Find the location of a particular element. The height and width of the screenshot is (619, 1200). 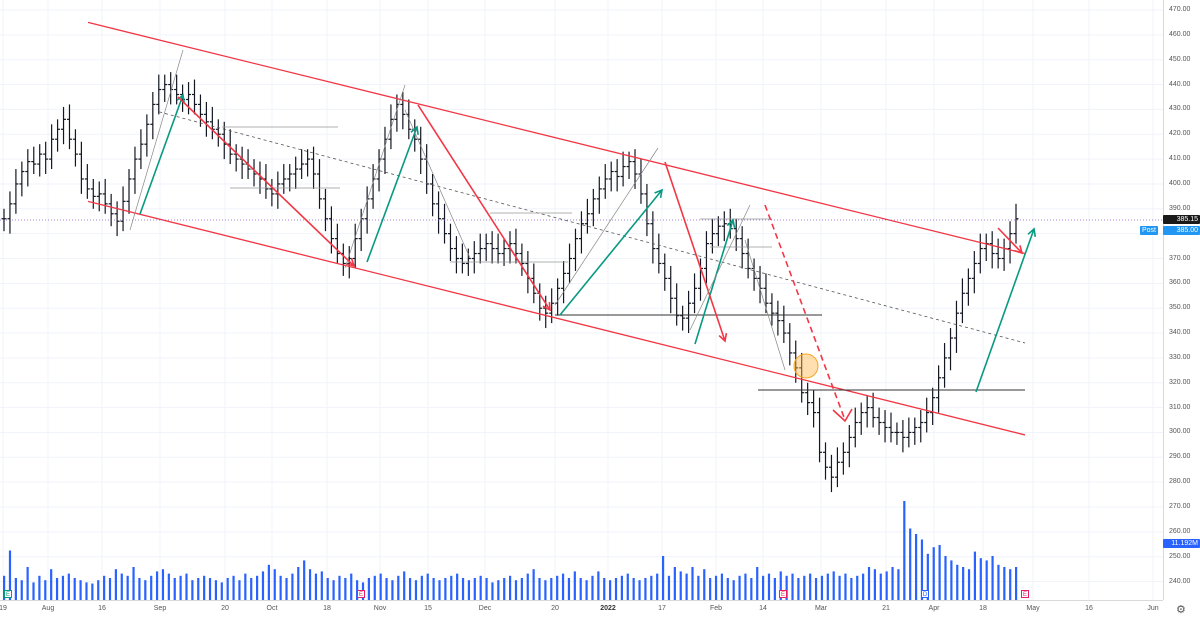

down-arrow is located at coordinates (484, 207).